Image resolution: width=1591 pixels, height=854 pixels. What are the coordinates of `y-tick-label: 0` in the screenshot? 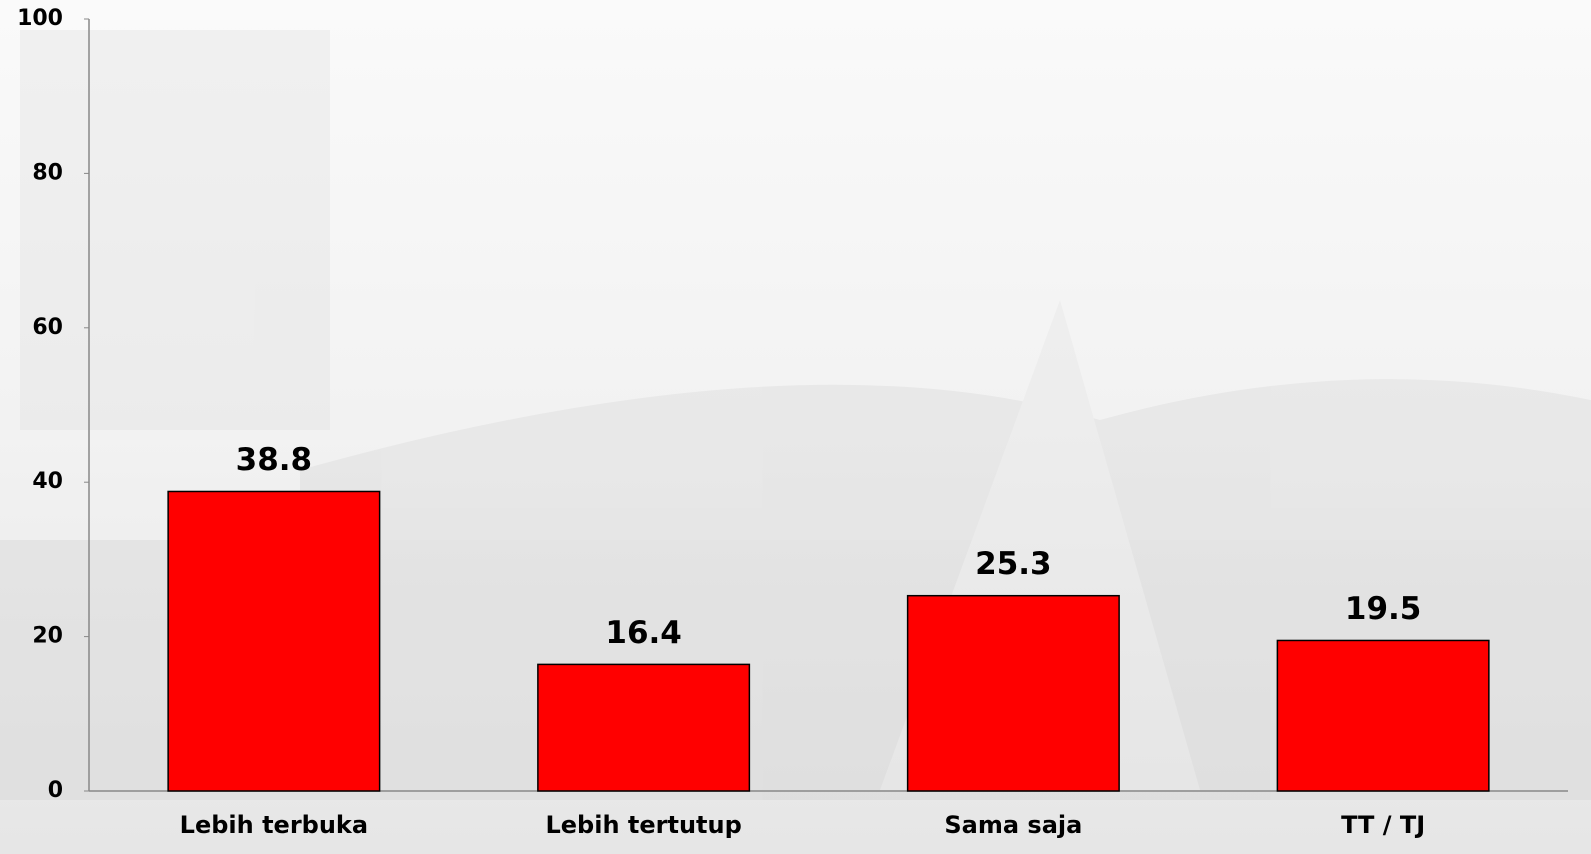 It's located at (55, 790).